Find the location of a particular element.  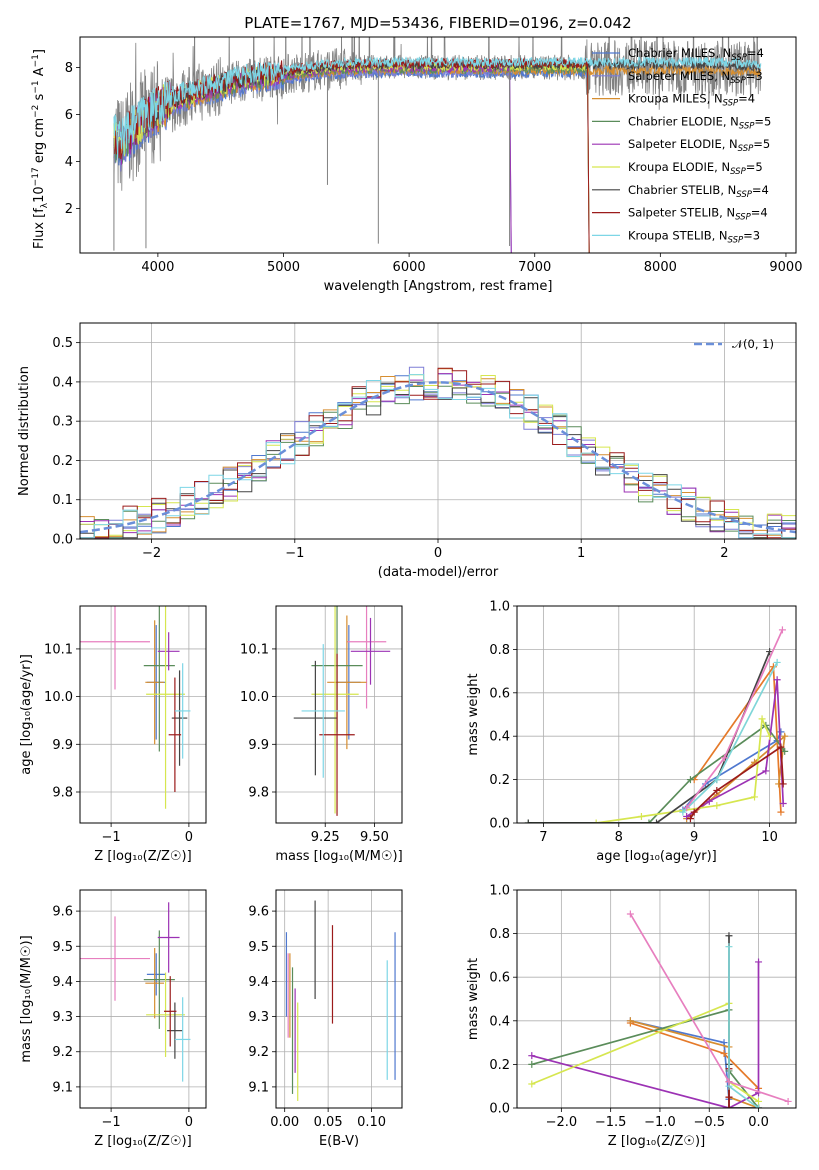

x-tick-label: −2.0 is located at coordinates (562, 1122).